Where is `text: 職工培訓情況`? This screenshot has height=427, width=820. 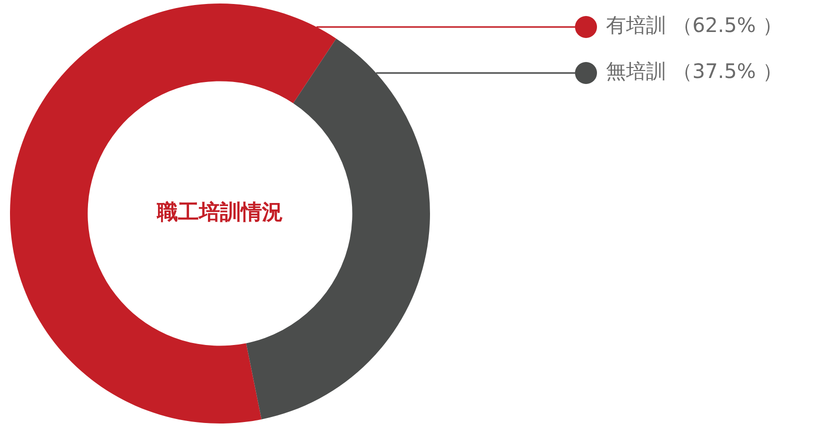
text: 職工培訓情況 is located at coordinates (219, 212).